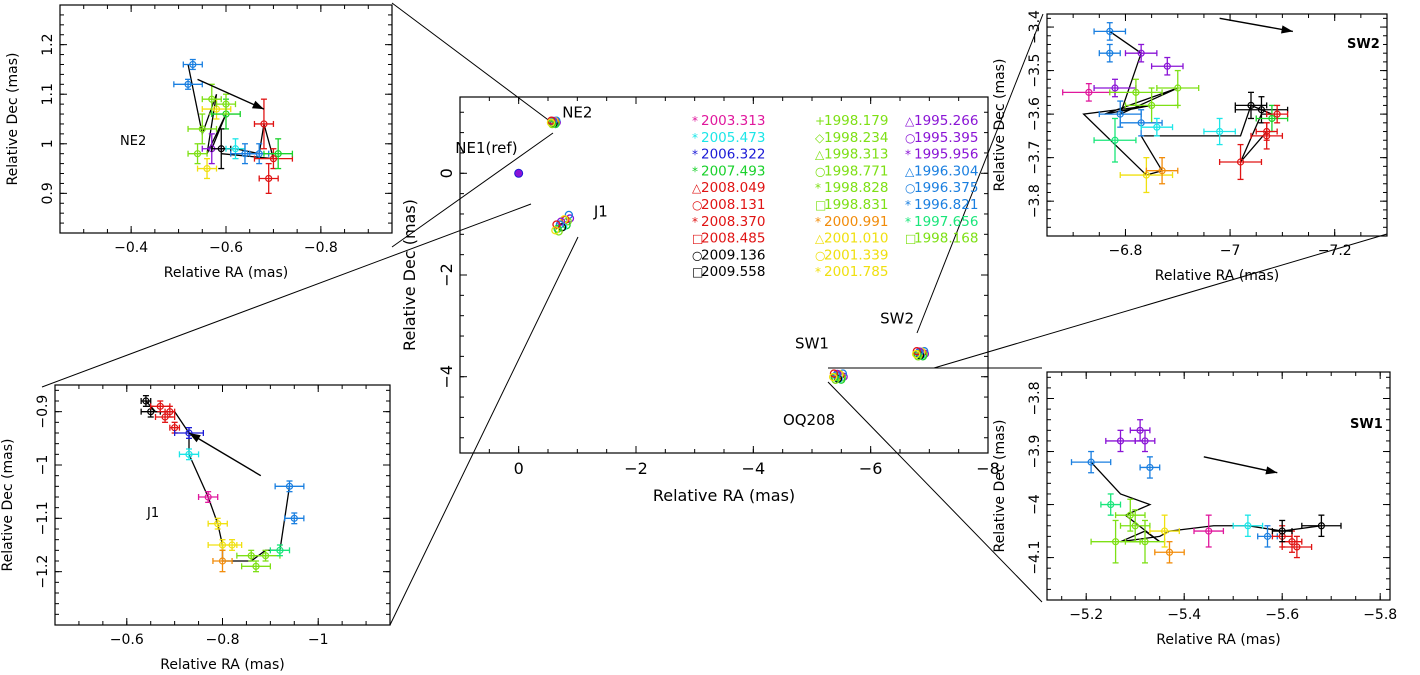  What do you see at coordinates (1125, 251) in the screenshot?
I see `sw2-x-tick-label: −6.8` at bounding box center [1125, 251].